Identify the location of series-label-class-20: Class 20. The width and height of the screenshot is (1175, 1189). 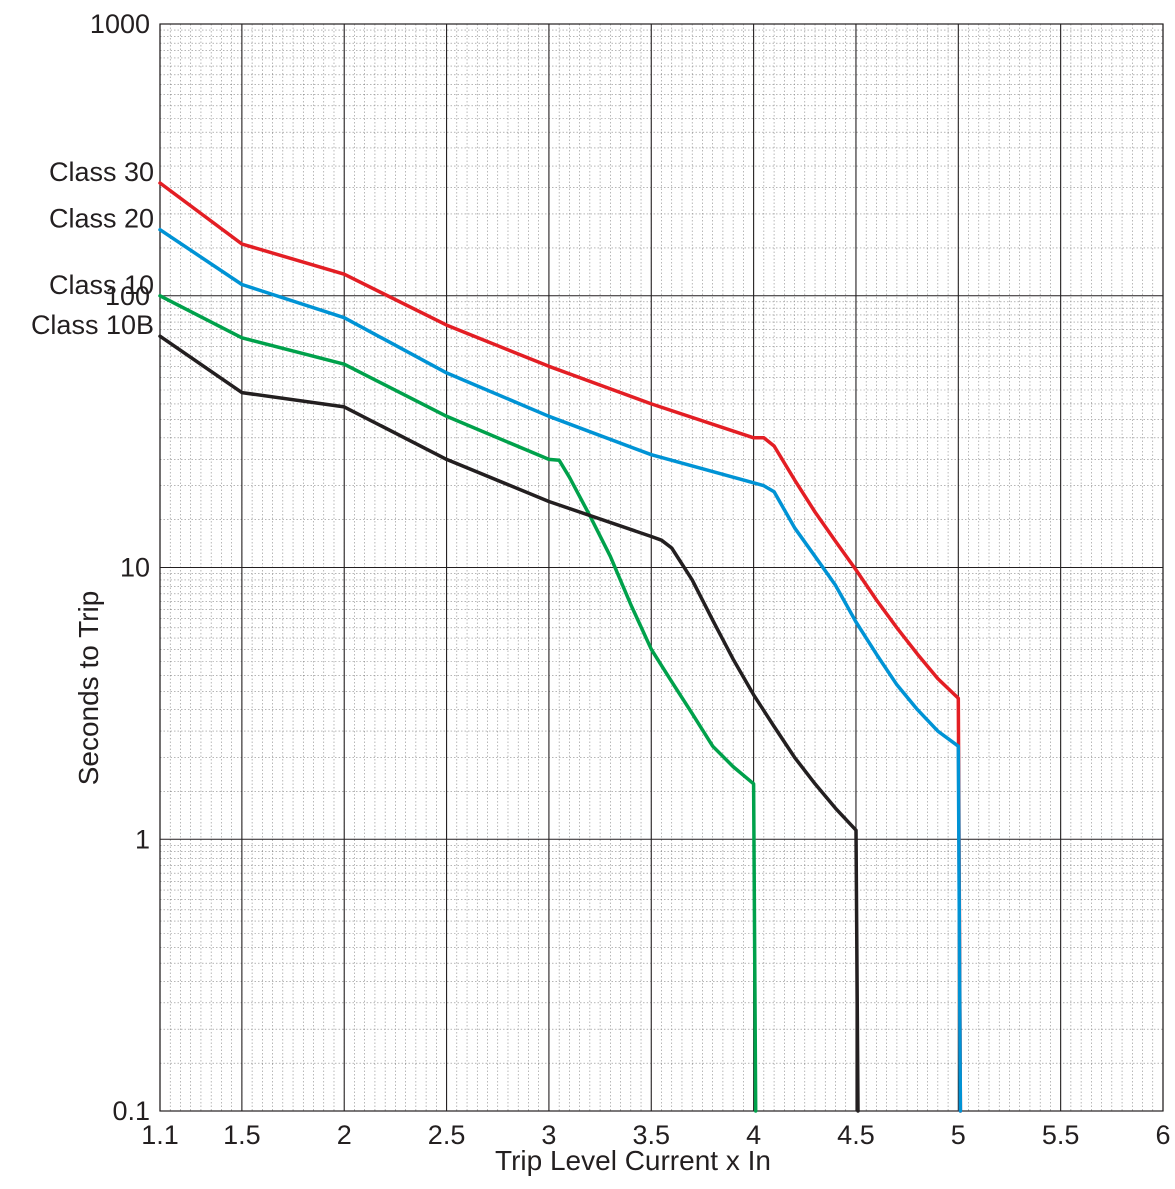
(101, 219).